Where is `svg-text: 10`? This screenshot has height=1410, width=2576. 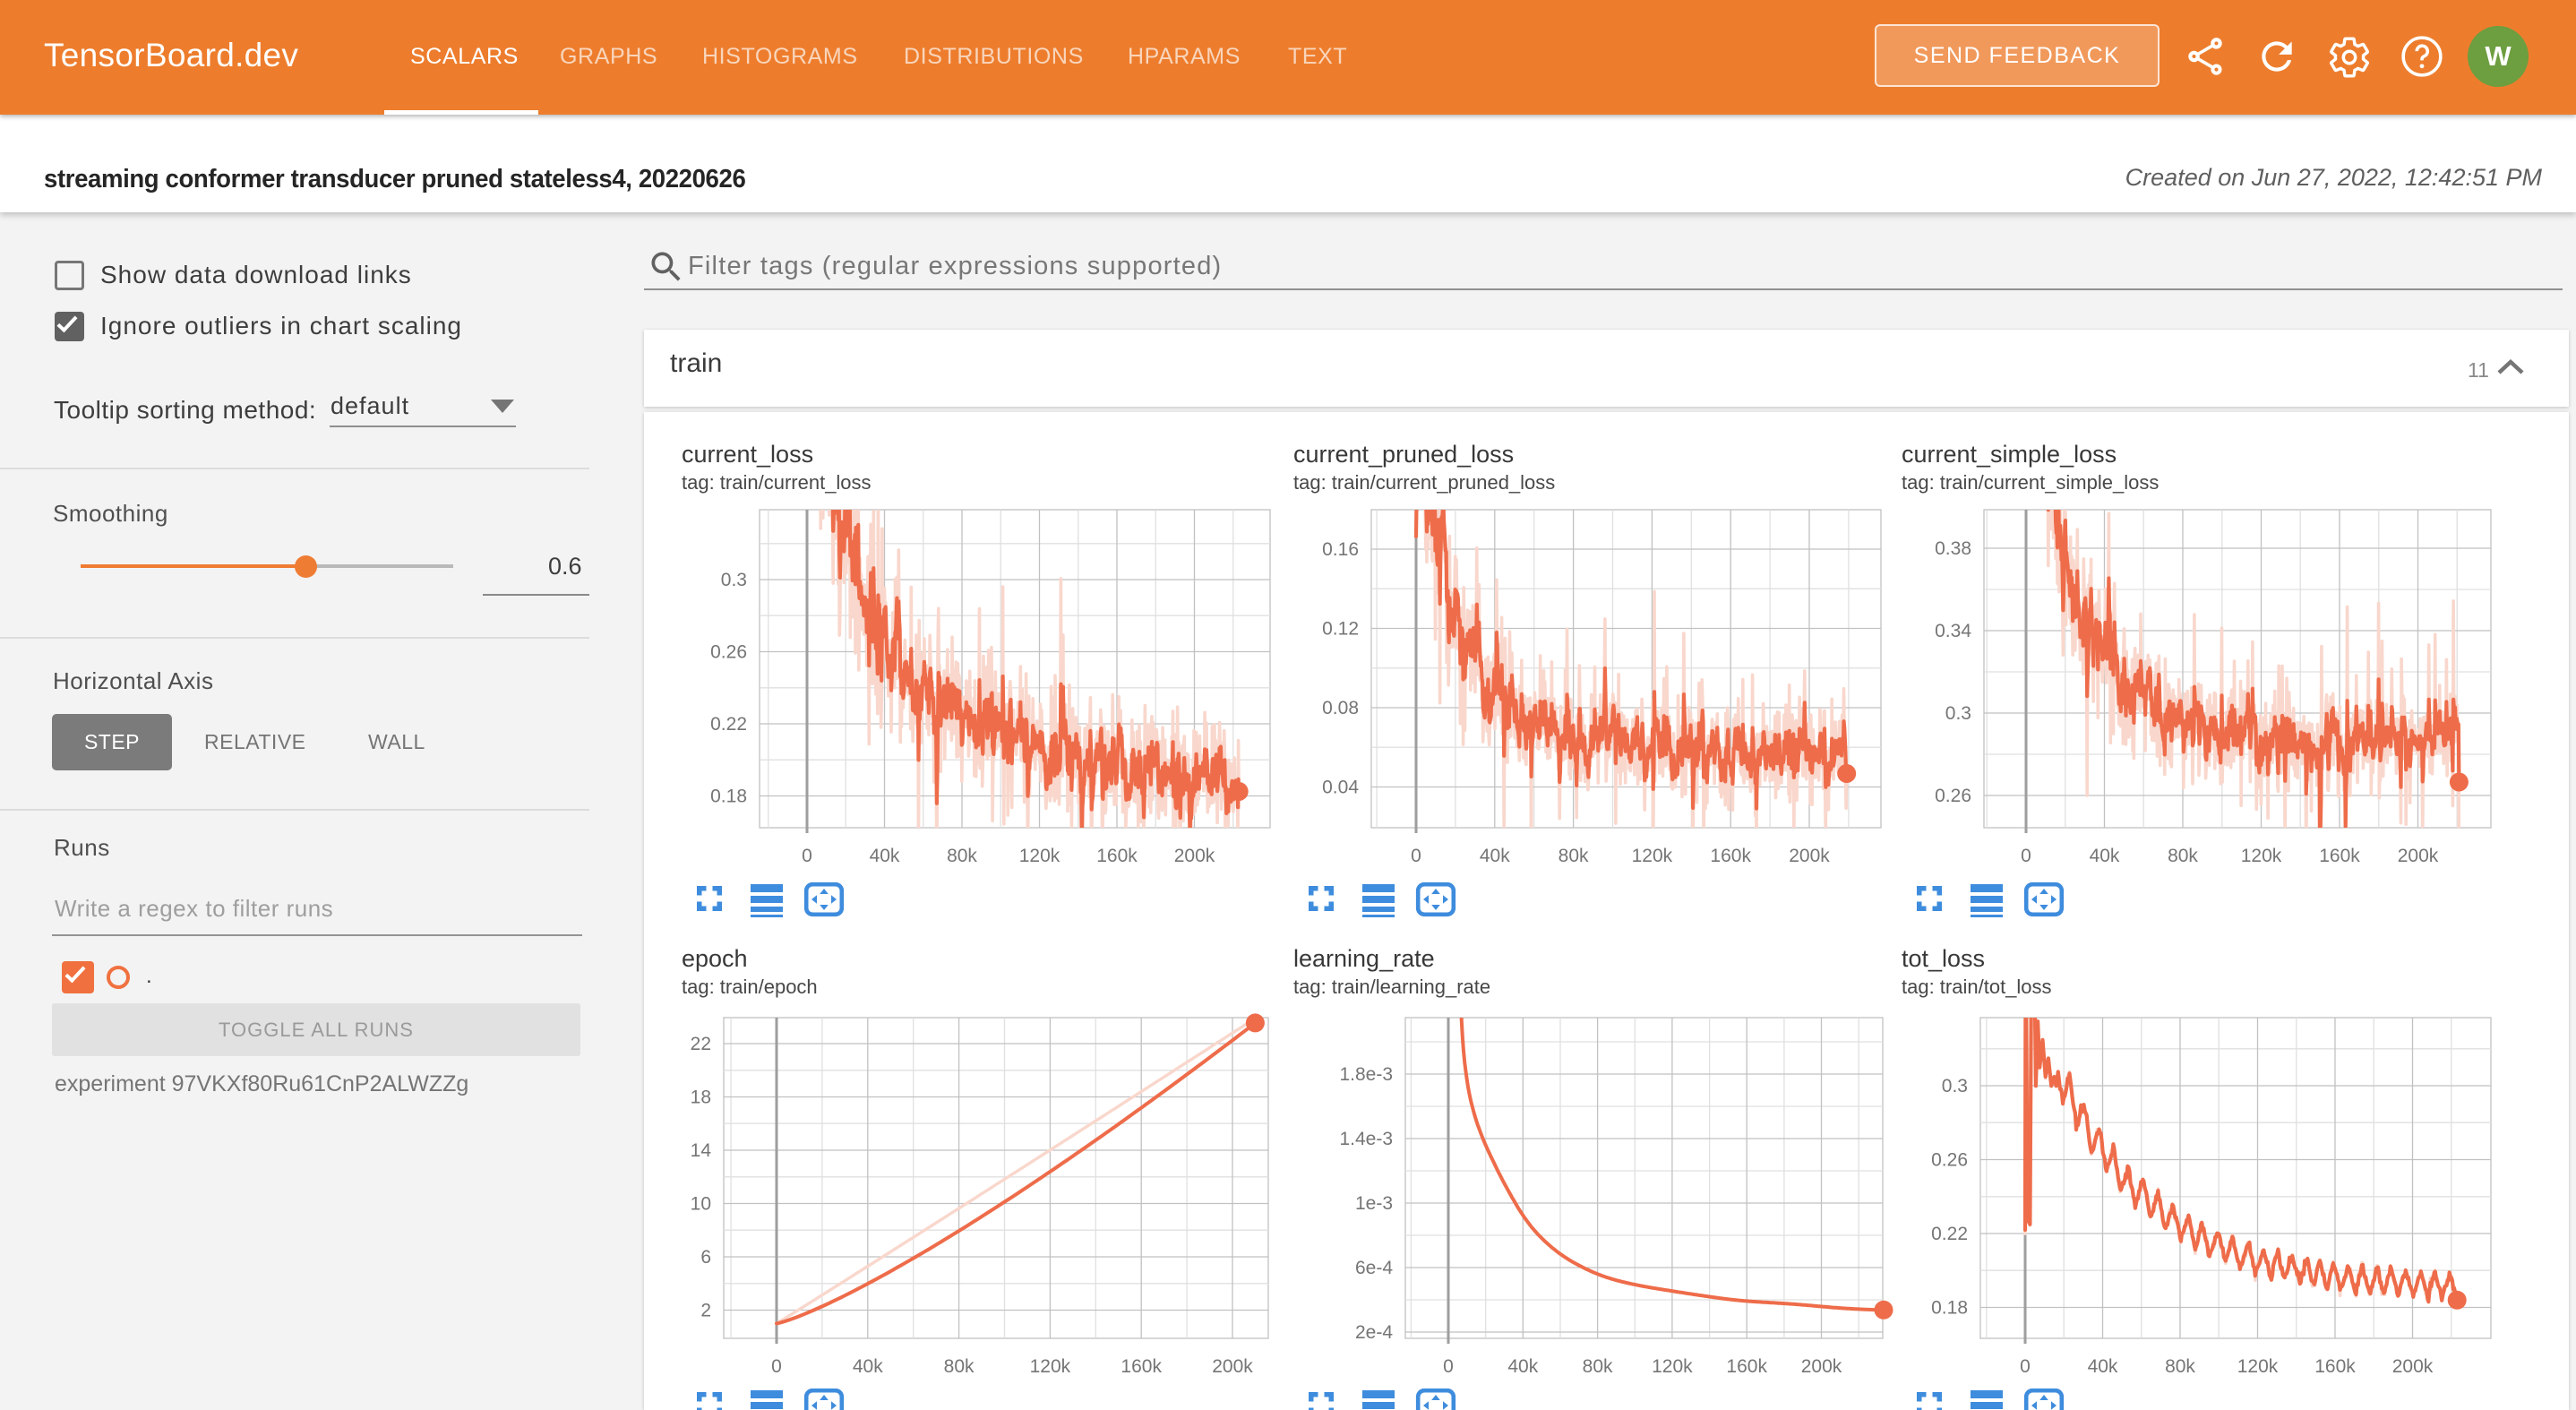
svg-text: 10 is located at coordinates (701, 1204).